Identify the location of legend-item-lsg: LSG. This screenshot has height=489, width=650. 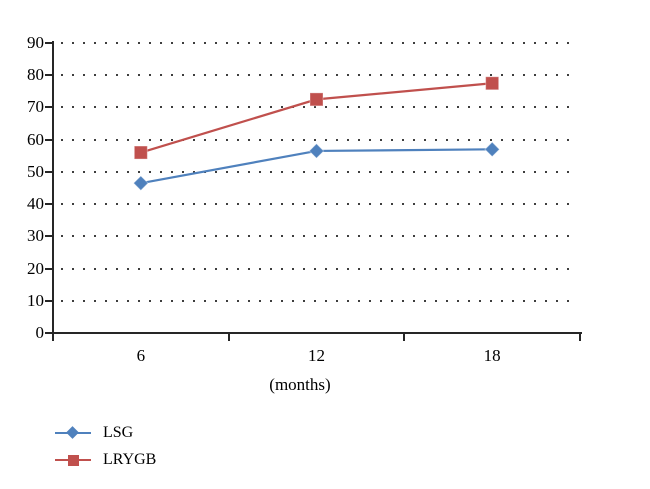
(105, 433).